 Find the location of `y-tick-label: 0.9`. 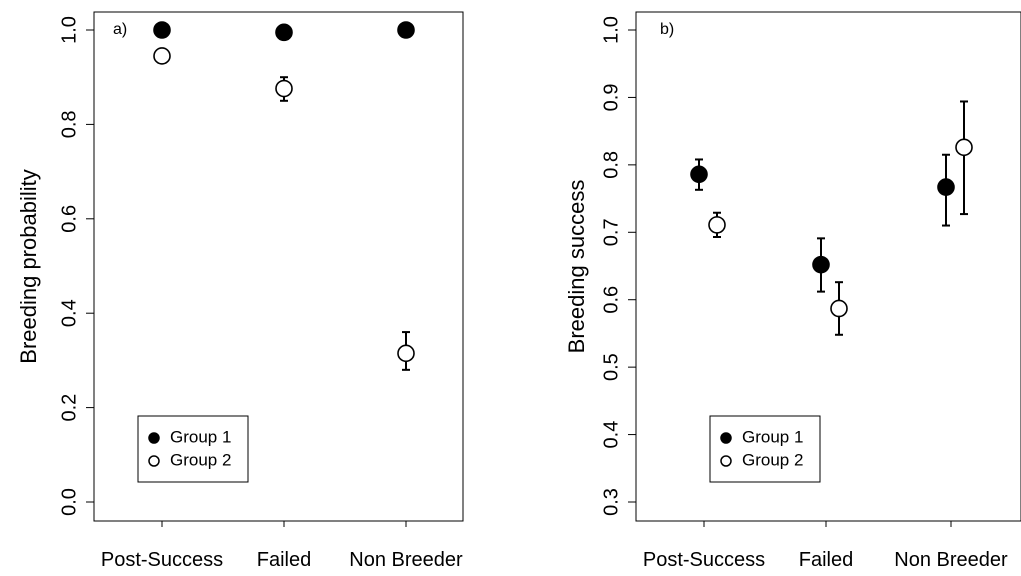

y-tick-label: 0.9 is located at coordinates (611, 98).